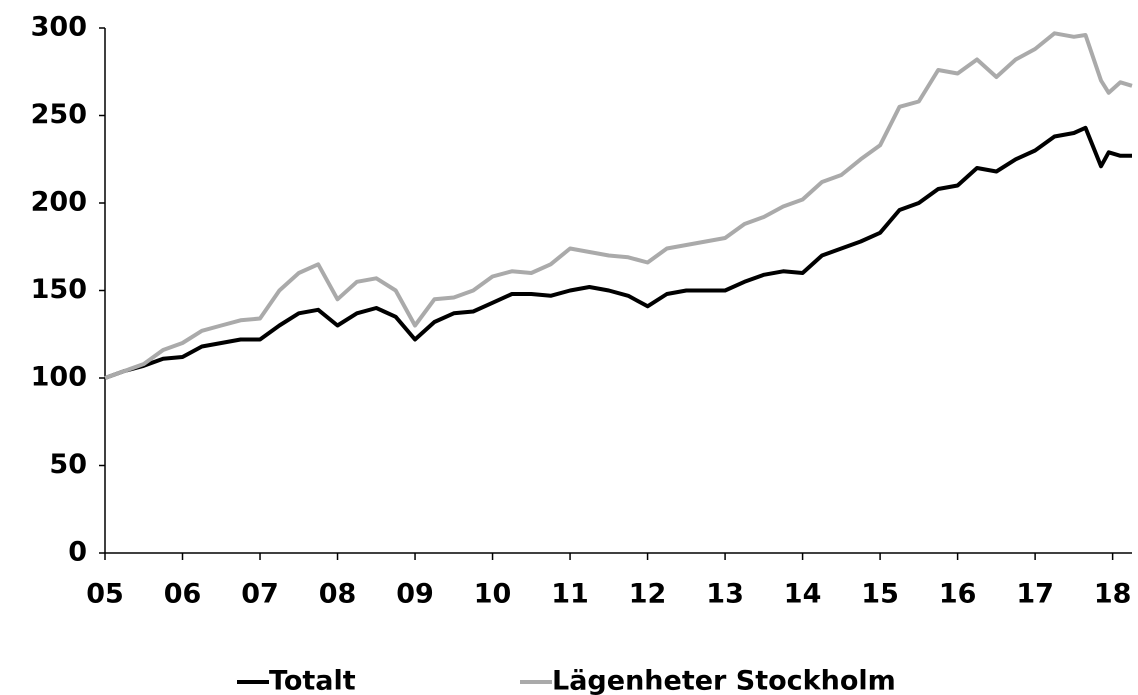 This screenshot has width=1138, height=695. I want to click on y-tick-label: 200, so click(59, 202).